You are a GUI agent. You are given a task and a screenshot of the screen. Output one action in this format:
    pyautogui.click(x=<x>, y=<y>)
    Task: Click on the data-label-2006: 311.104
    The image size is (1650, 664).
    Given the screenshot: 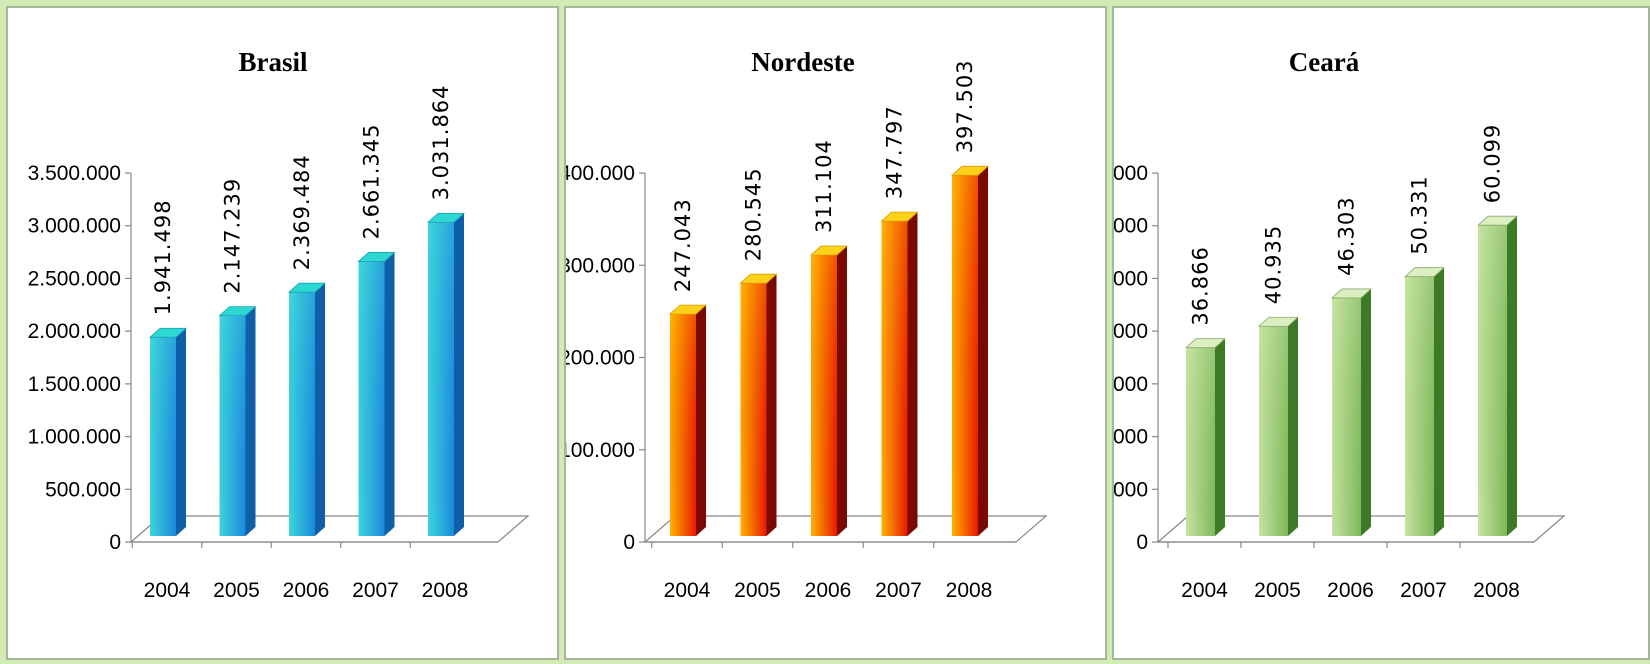 What is the action you would take?
    pyautogui.click(x=824, y=186)
    